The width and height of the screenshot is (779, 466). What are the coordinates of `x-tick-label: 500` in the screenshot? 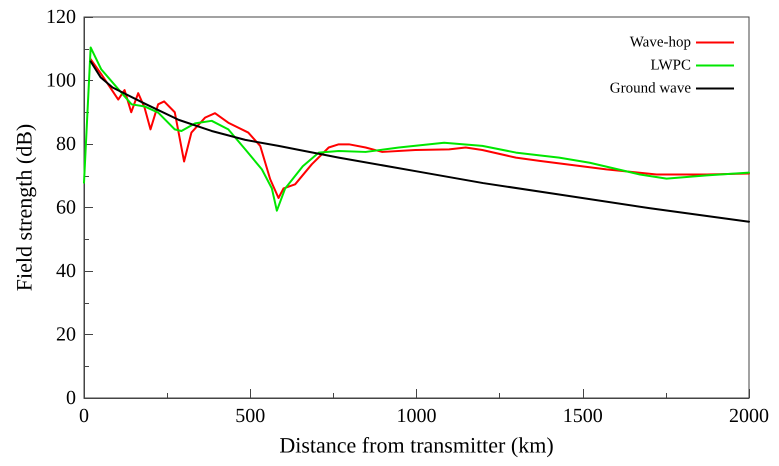 It's located at (250, 416).